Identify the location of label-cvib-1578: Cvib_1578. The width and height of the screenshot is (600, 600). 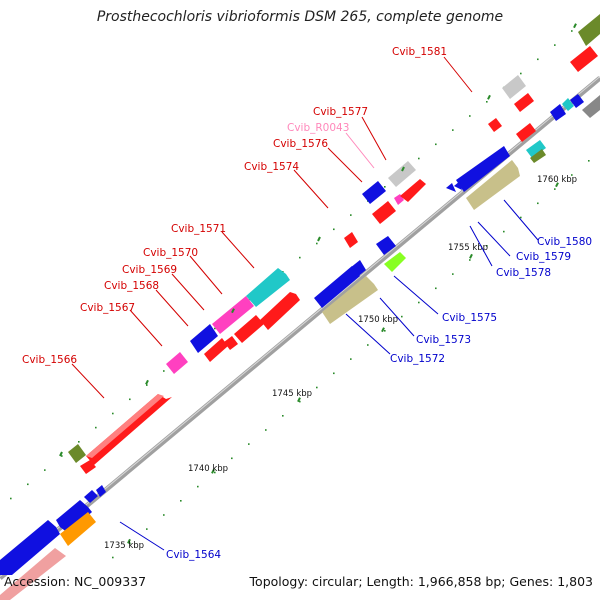
(523, 273).